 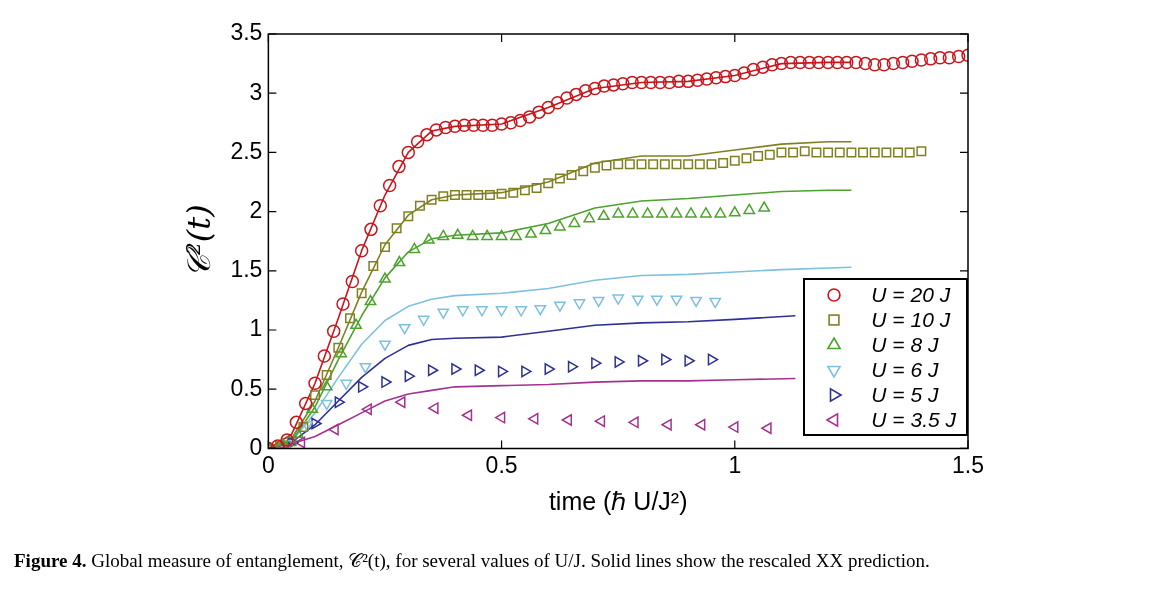 I want to click on x-tick-label: 0.5, so click(x=501, y=464).